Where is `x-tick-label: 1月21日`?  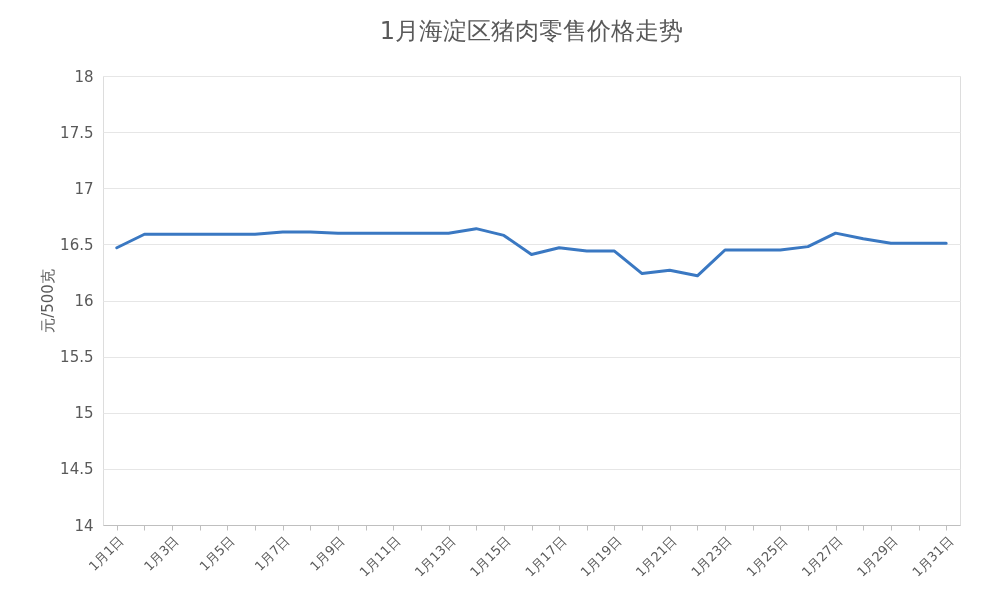 x-tick-label: 1月21日 is located at coordinates (656, 556).